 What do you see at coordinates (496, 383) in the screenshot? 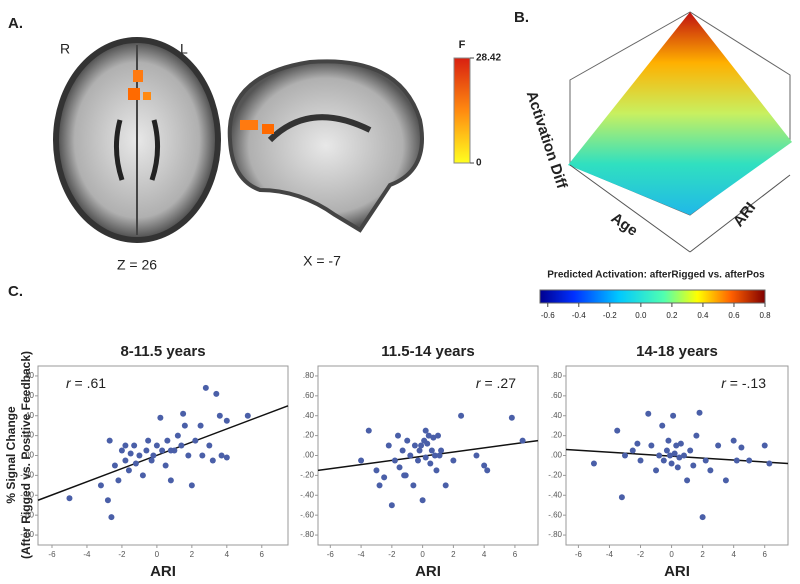
I see `annotation: r = .27` at bounding box center [496, 383].